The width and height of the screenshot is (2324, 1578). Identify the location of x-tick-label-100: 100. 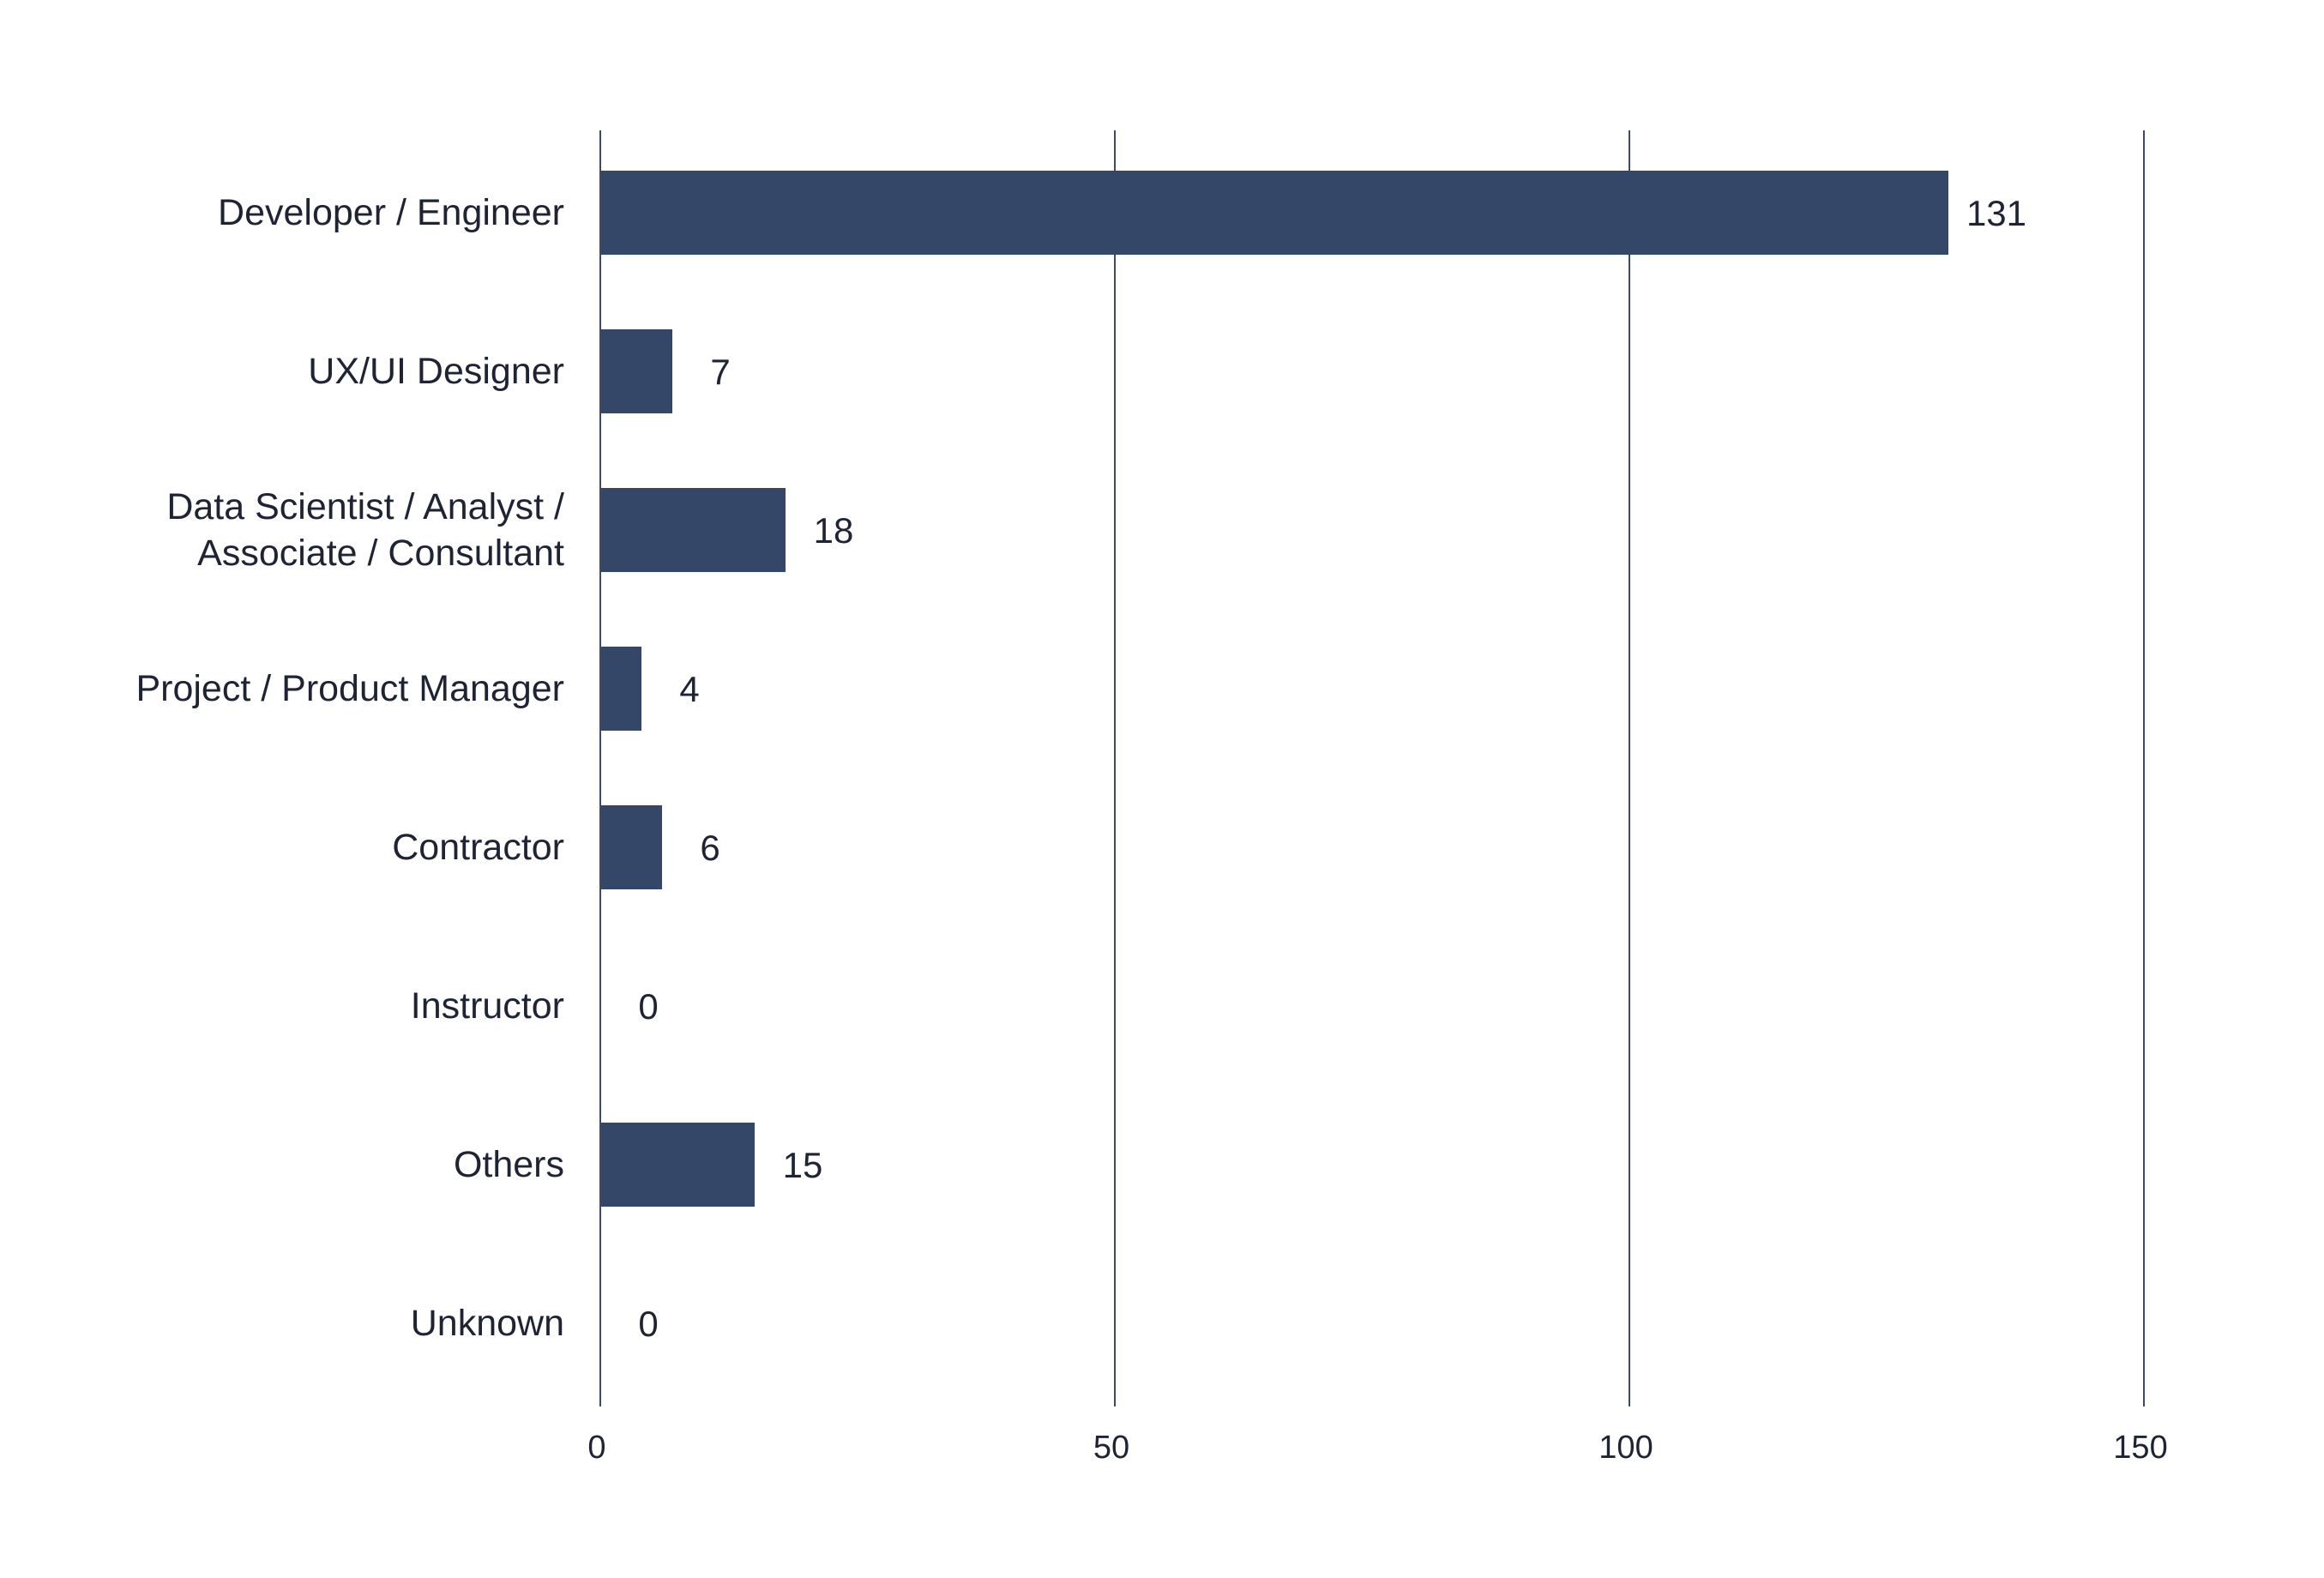
(1626, 1448).